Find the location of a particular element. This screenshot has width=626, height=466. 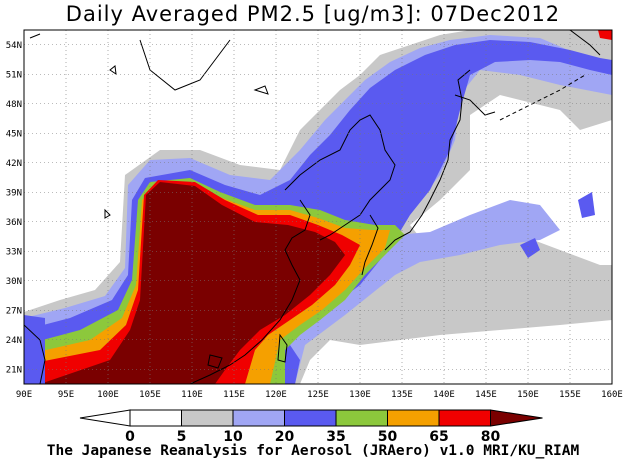

lon-tick-label: 100E is located at coordinates (108, 395).